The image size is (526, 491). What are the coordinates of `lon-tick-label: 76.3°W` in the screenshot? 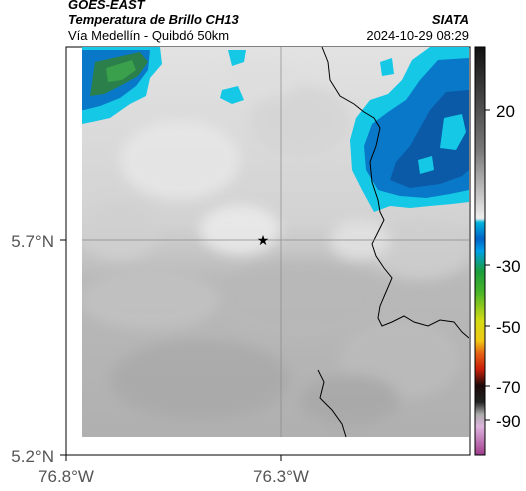 It's located at (281, 476).